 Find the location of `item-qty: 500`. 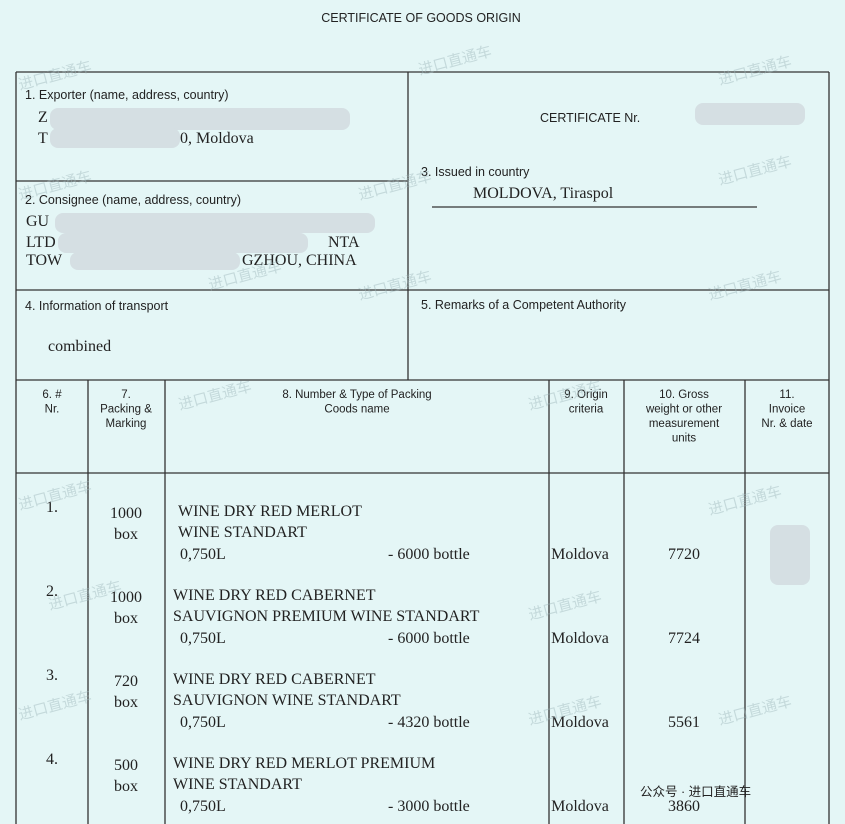

item-qty: 500 is located at coordinates (126, 765).